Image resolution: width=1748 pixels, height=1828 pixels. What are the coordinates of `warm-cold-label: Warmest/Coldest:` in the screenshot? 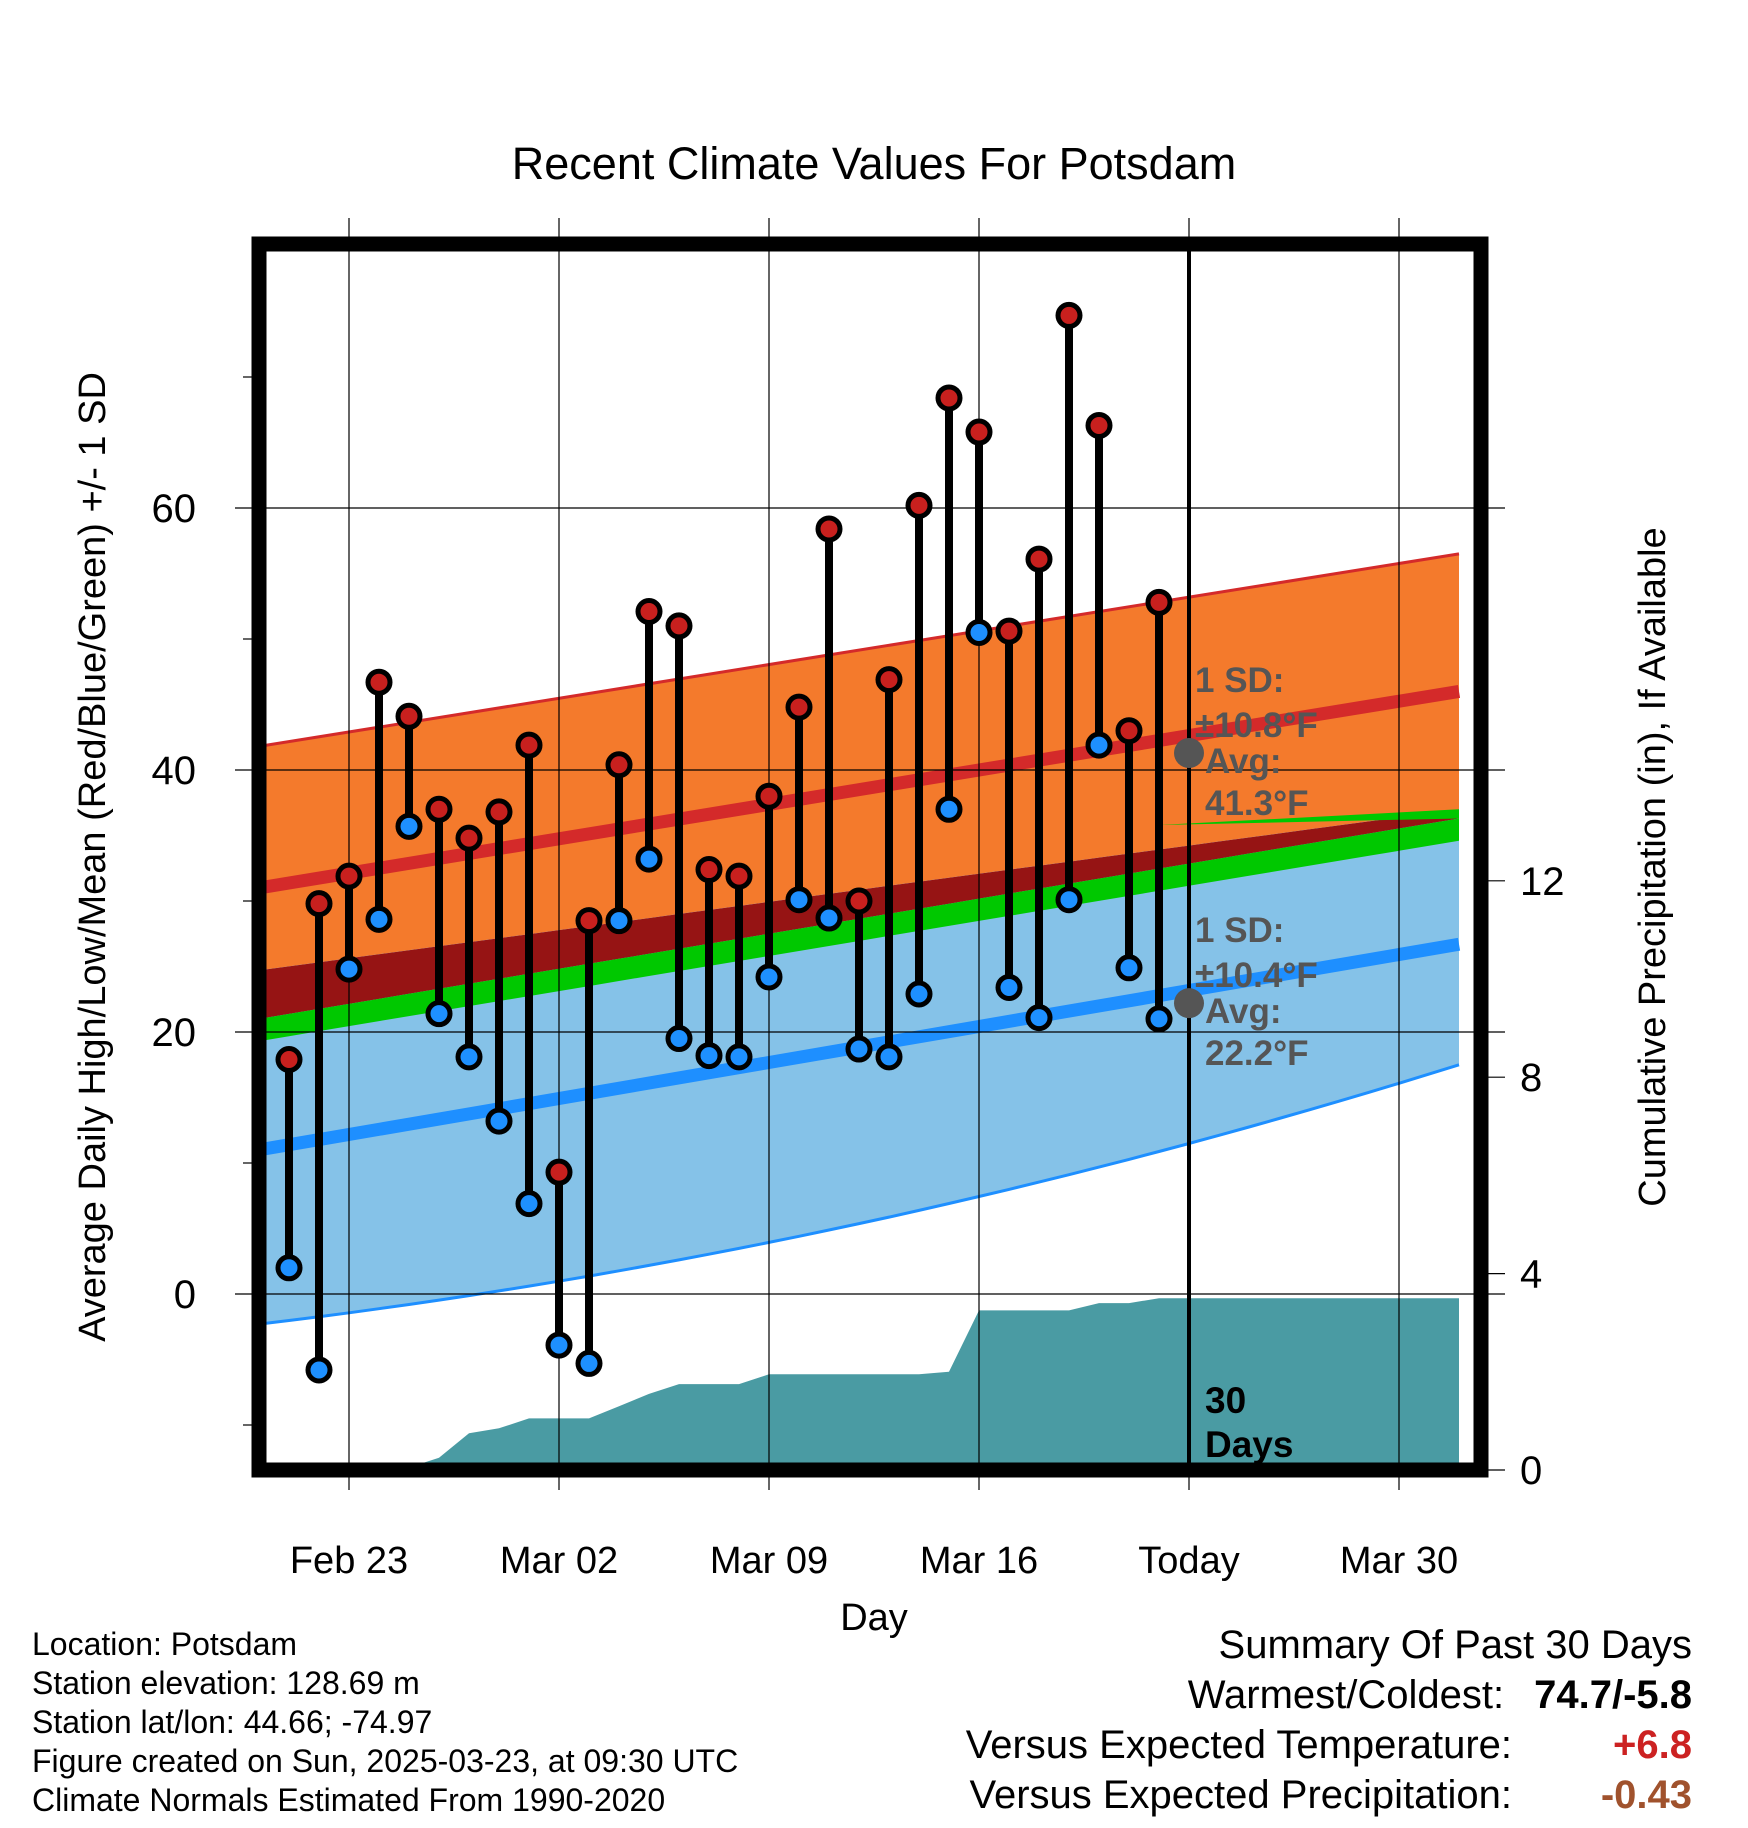 It's located at (1346, 1695).